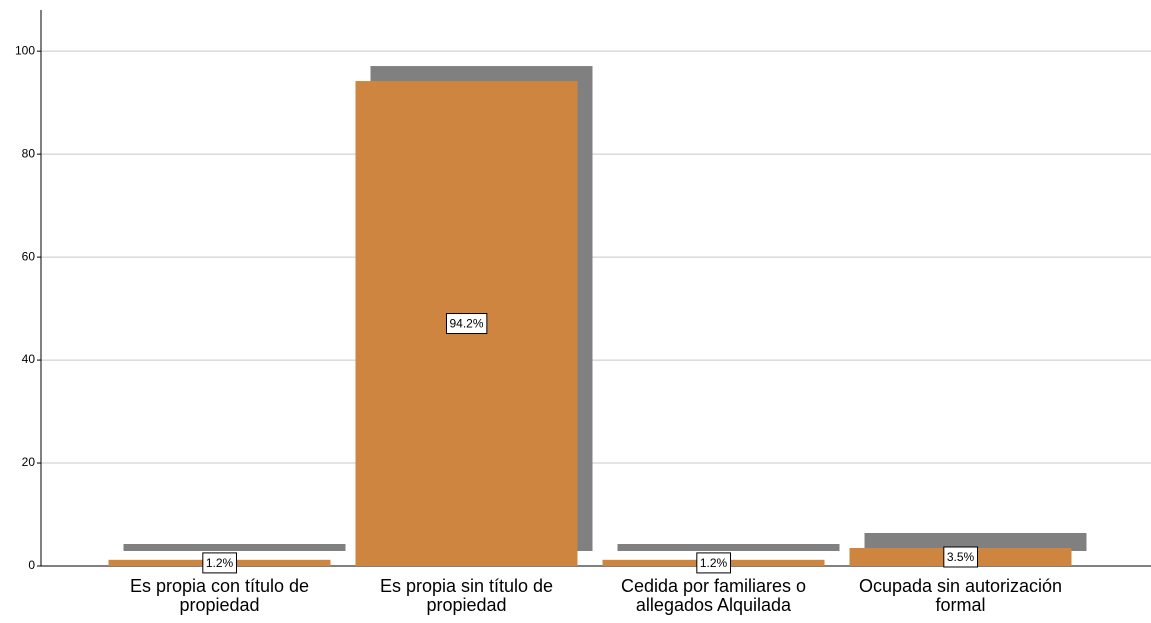  I want to click on y-tick-label: 100, so click(25, 50).